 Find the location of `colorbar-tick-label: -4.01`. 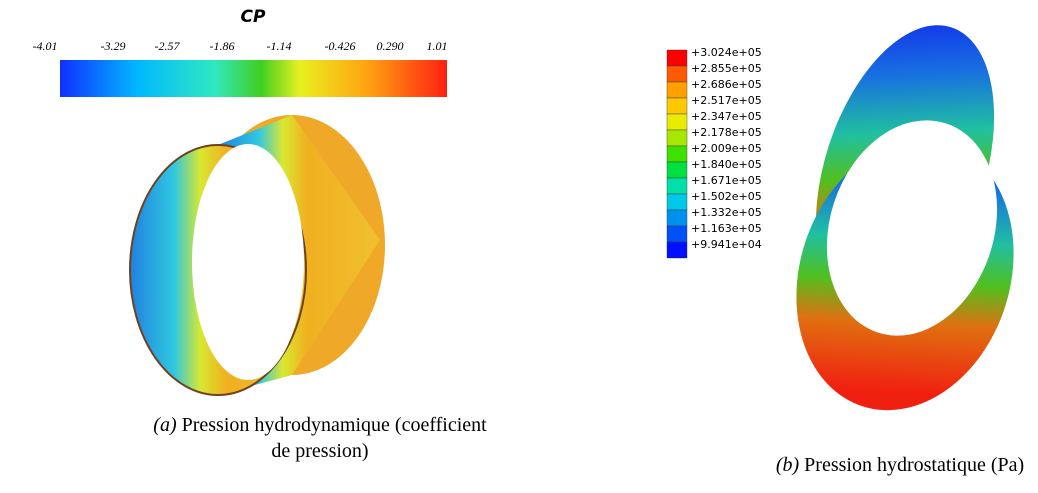

colorbar-tick-label: -4.01 is located at coordinates (45, 46).